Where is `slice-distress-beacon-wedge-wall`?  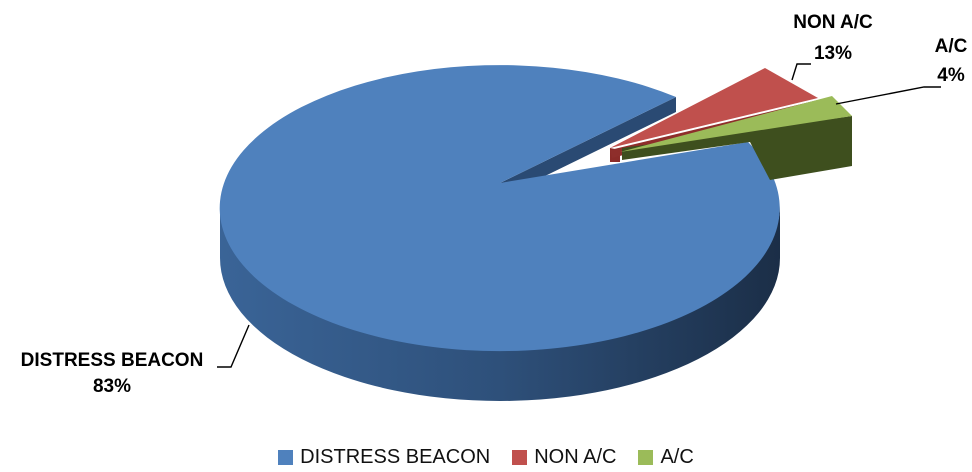
slice-distress-beacon-wedge-wall is located at coordinates (588, 147).